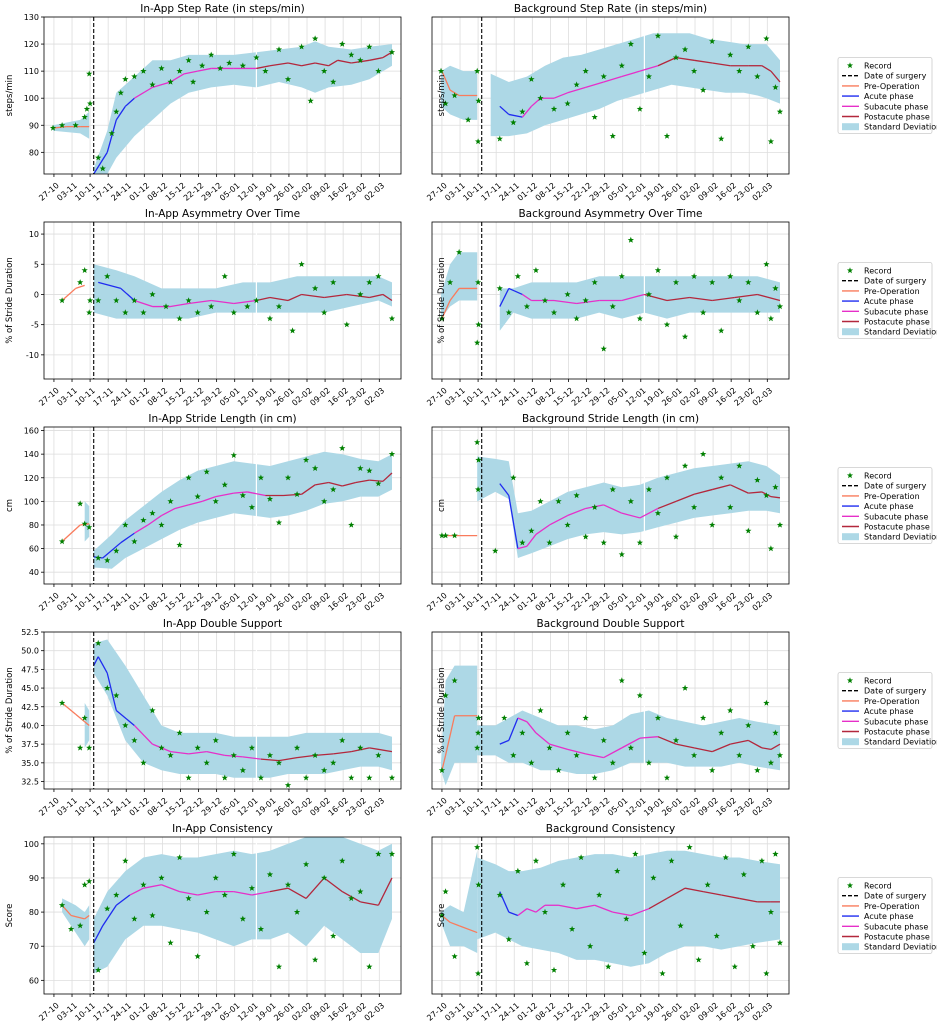  What do you see at coordinates (885, 505) in the screenshot?
I see `legend-frame` at bounding box center [885, 505].